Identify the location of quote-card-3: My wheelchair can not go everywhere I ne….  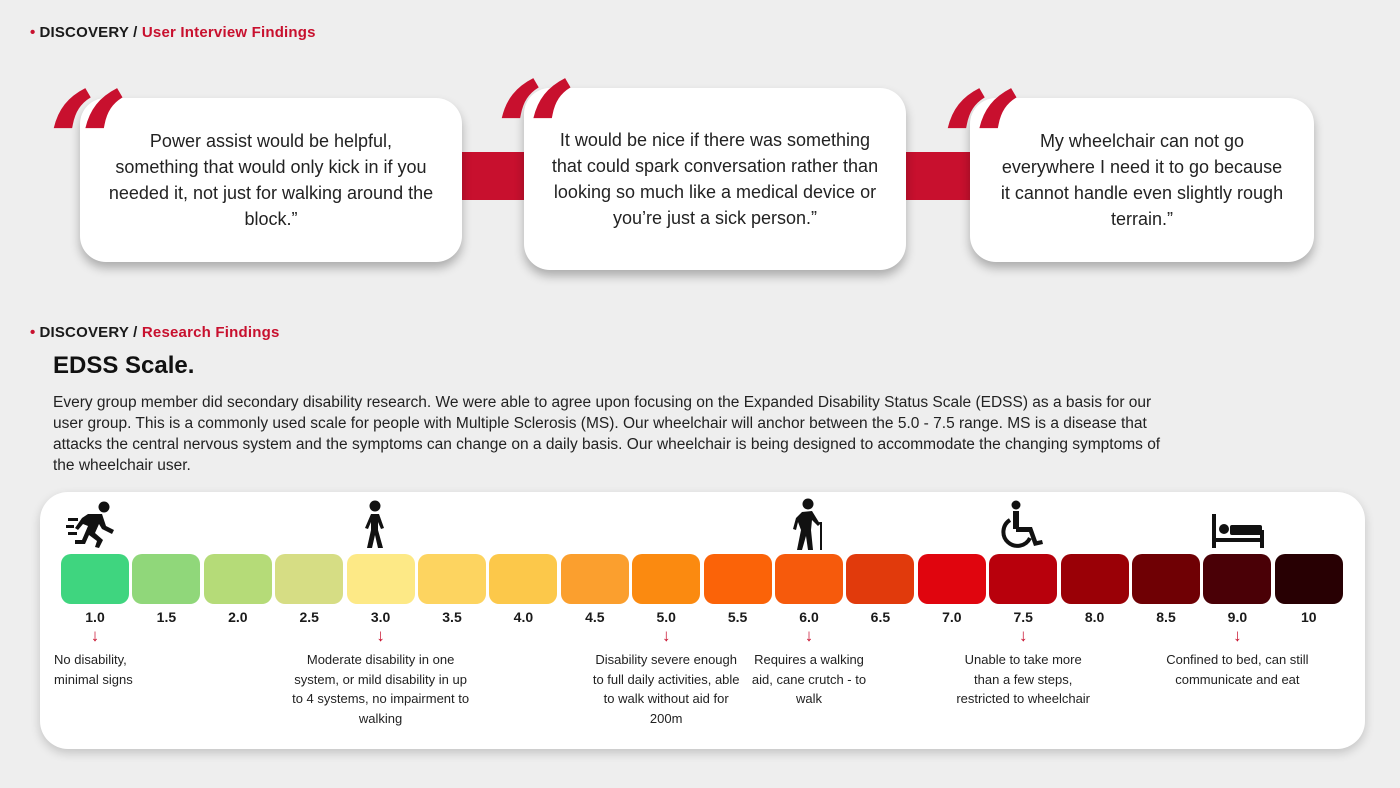
(1142, 180).